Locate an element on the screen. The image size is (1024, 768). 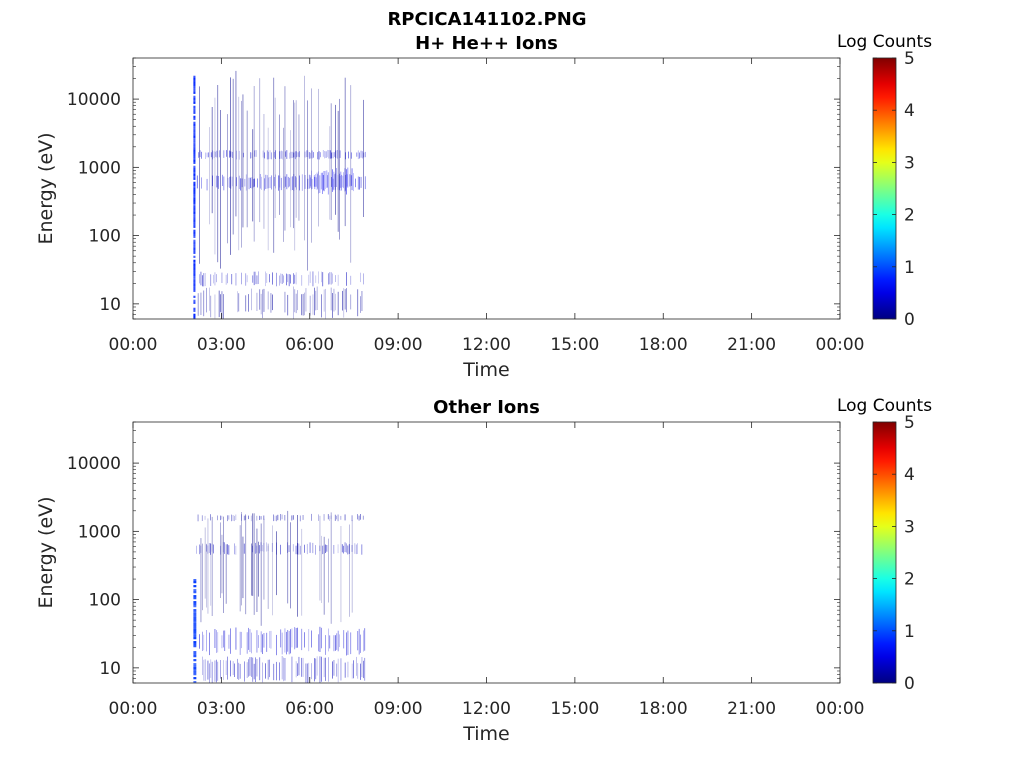
figure-title: RPCICA141102.PNG is located at coordinates (486, 19).